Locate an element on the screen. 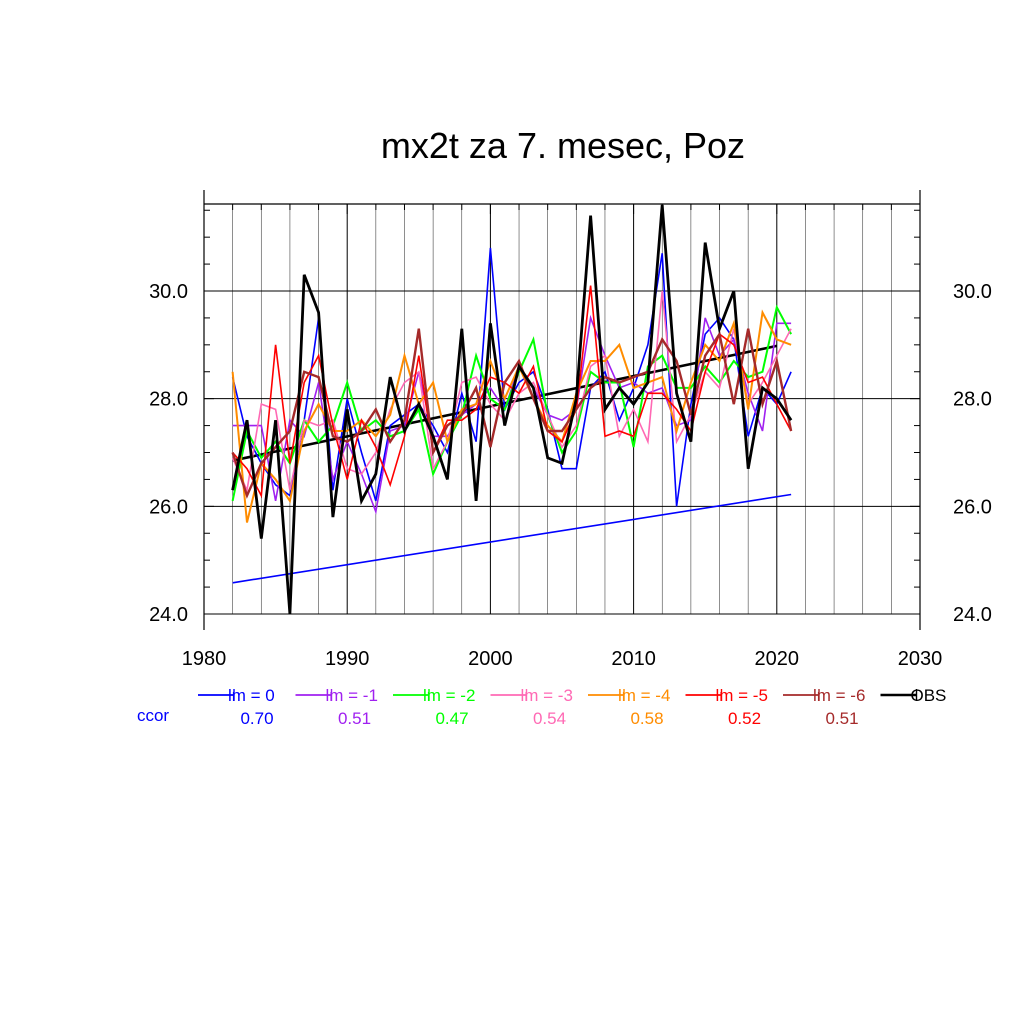  x-tick-label: 2020 is located at coordinates (777, 659).